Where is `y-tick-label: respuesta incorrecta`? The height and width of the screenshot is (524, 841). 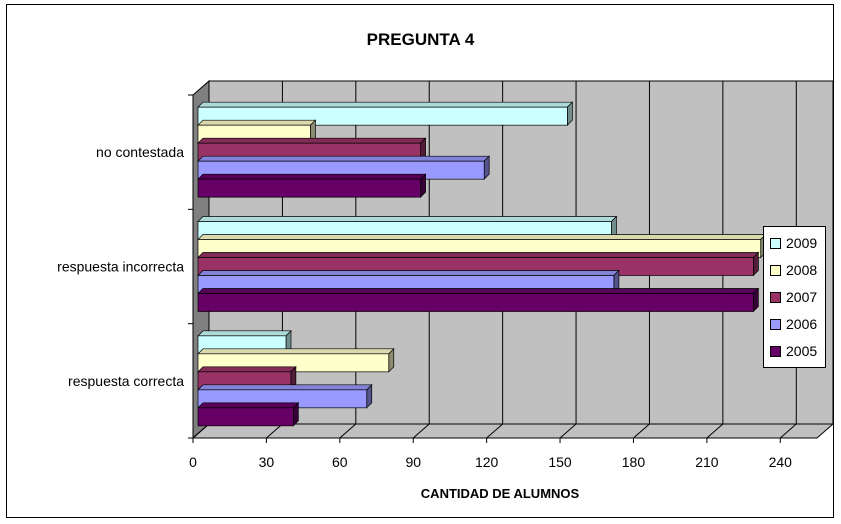
y-tick-label: respuesta incorrecta is located at coordinates (120, 267).